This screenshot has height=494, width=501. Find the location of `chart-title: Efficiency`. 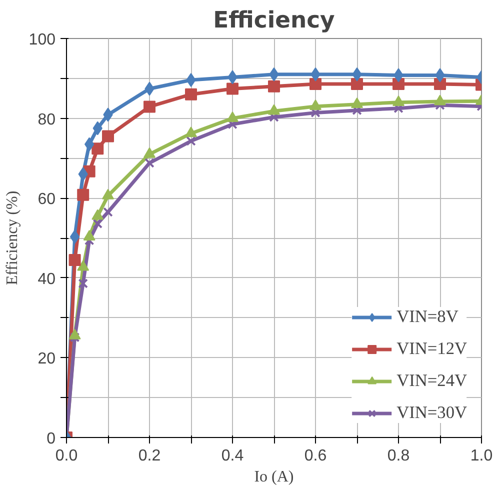

chart-title: Efficiency is located at coordinates (274, 21).